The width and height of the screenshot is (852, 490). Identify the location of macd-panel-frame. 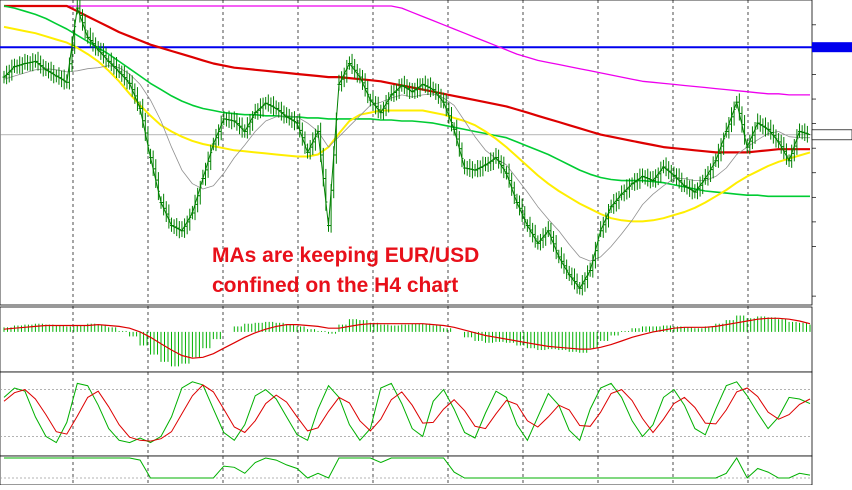
(406, 339).